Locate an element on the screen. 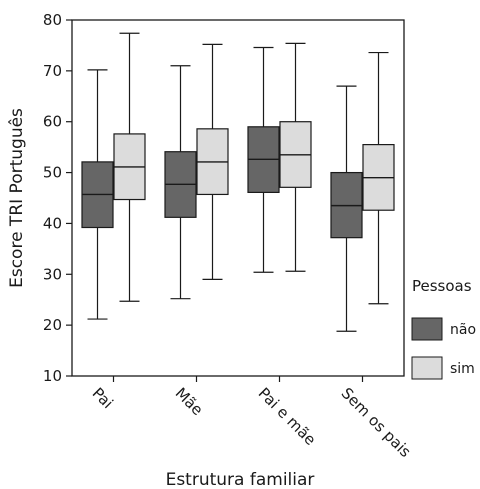  legend-swatch-nao is located at coordinates (427, 329).